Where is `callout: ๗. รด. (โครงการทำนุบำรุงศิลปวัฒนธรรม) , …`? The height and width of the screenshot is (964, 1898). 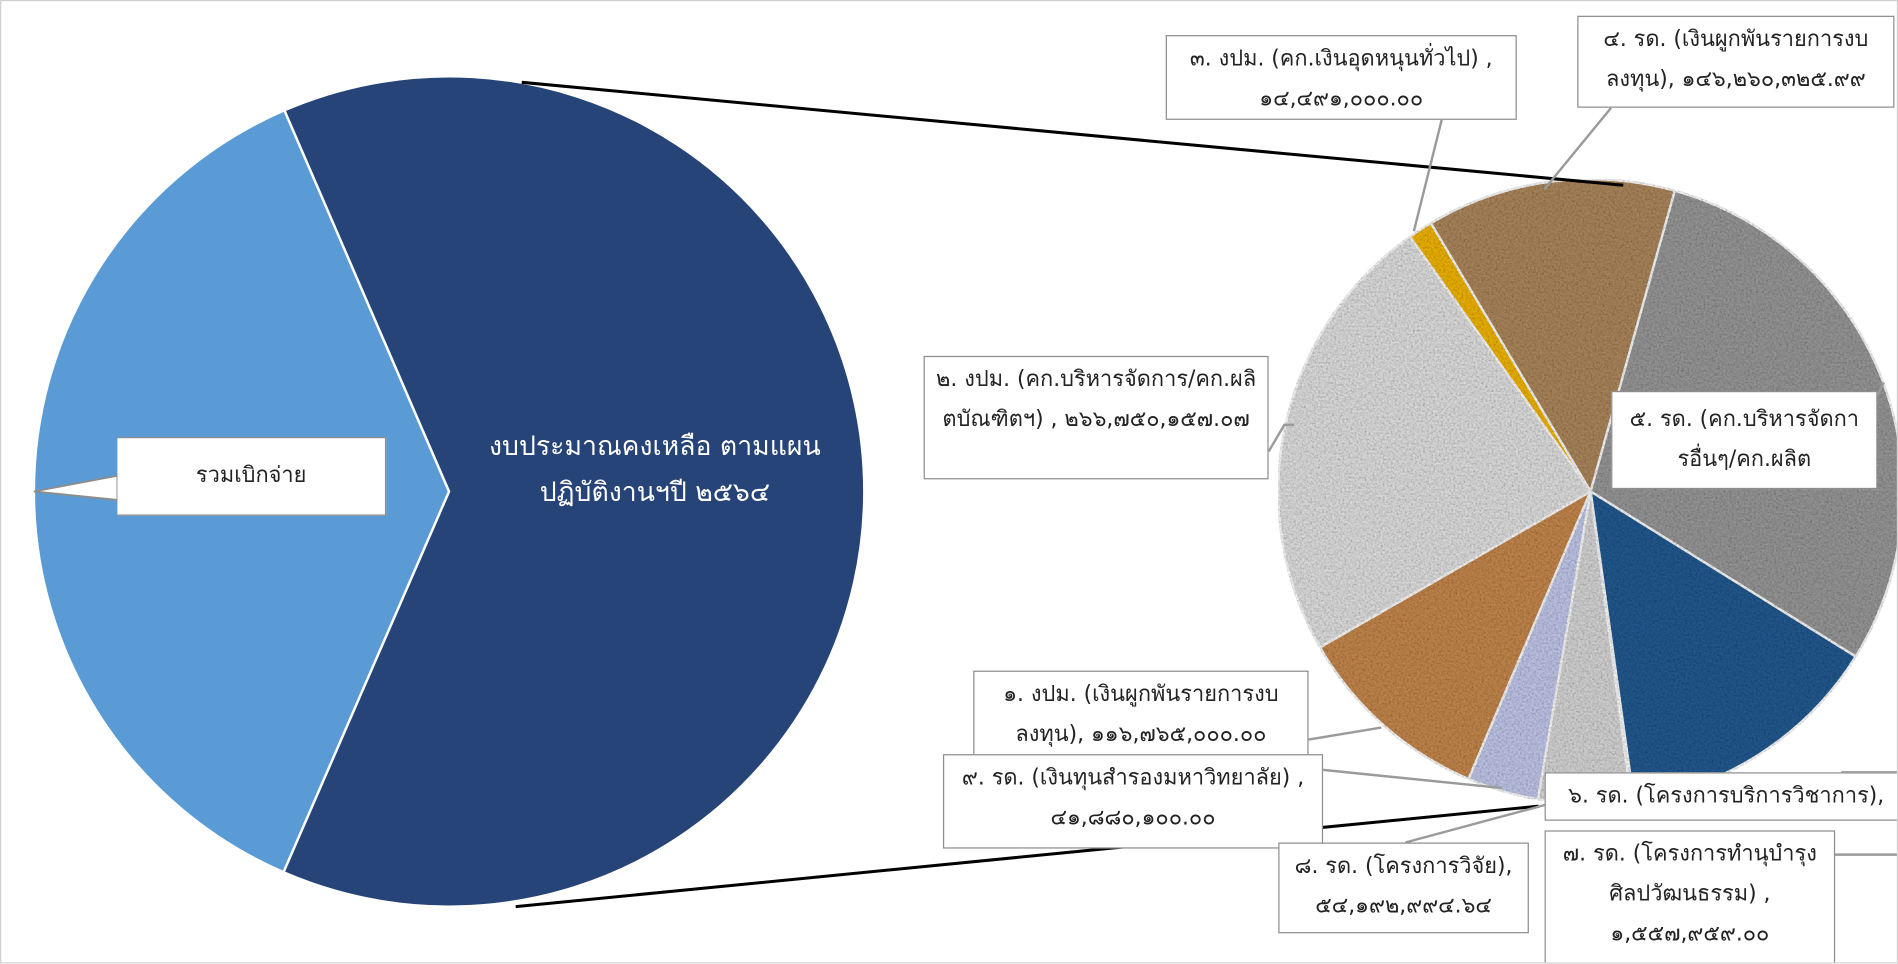
callout: ๗. รด. (โครงการทำนุบำรุงศิลปวัฒนธรรม) , … is located at coordinates (1690, 896).